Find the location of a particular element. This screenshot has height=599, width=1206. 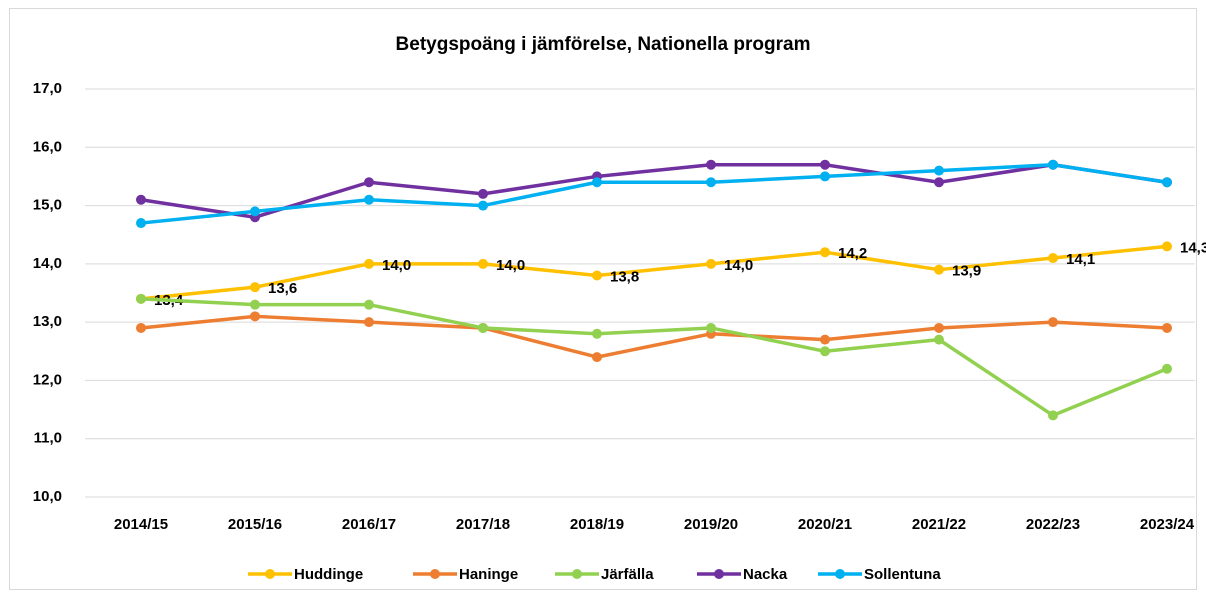

y-tick-label: 16,0 is located at coordinates (47, 146).